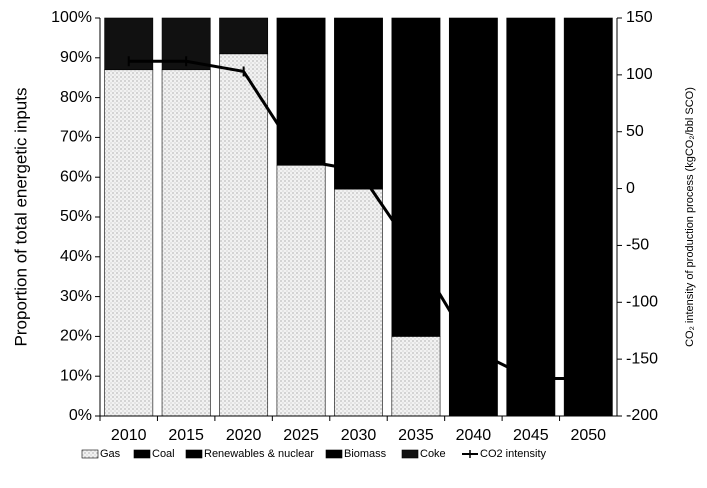  I want to click on x-tick-label: 2050, so click(588, 435).